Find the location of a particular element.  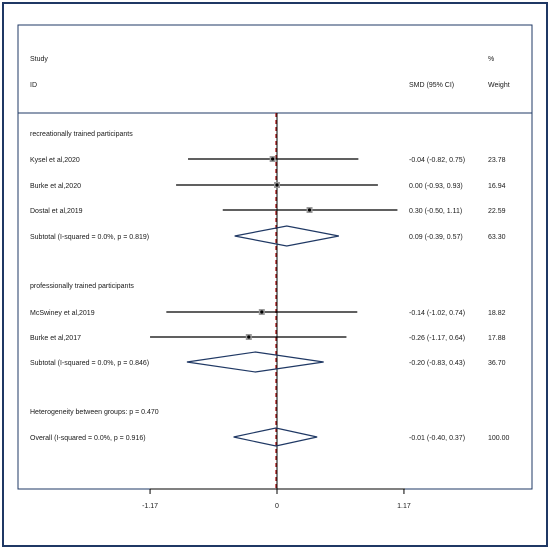

study-name: McSwiney et al,2019 is located at coordinates (62, 313).